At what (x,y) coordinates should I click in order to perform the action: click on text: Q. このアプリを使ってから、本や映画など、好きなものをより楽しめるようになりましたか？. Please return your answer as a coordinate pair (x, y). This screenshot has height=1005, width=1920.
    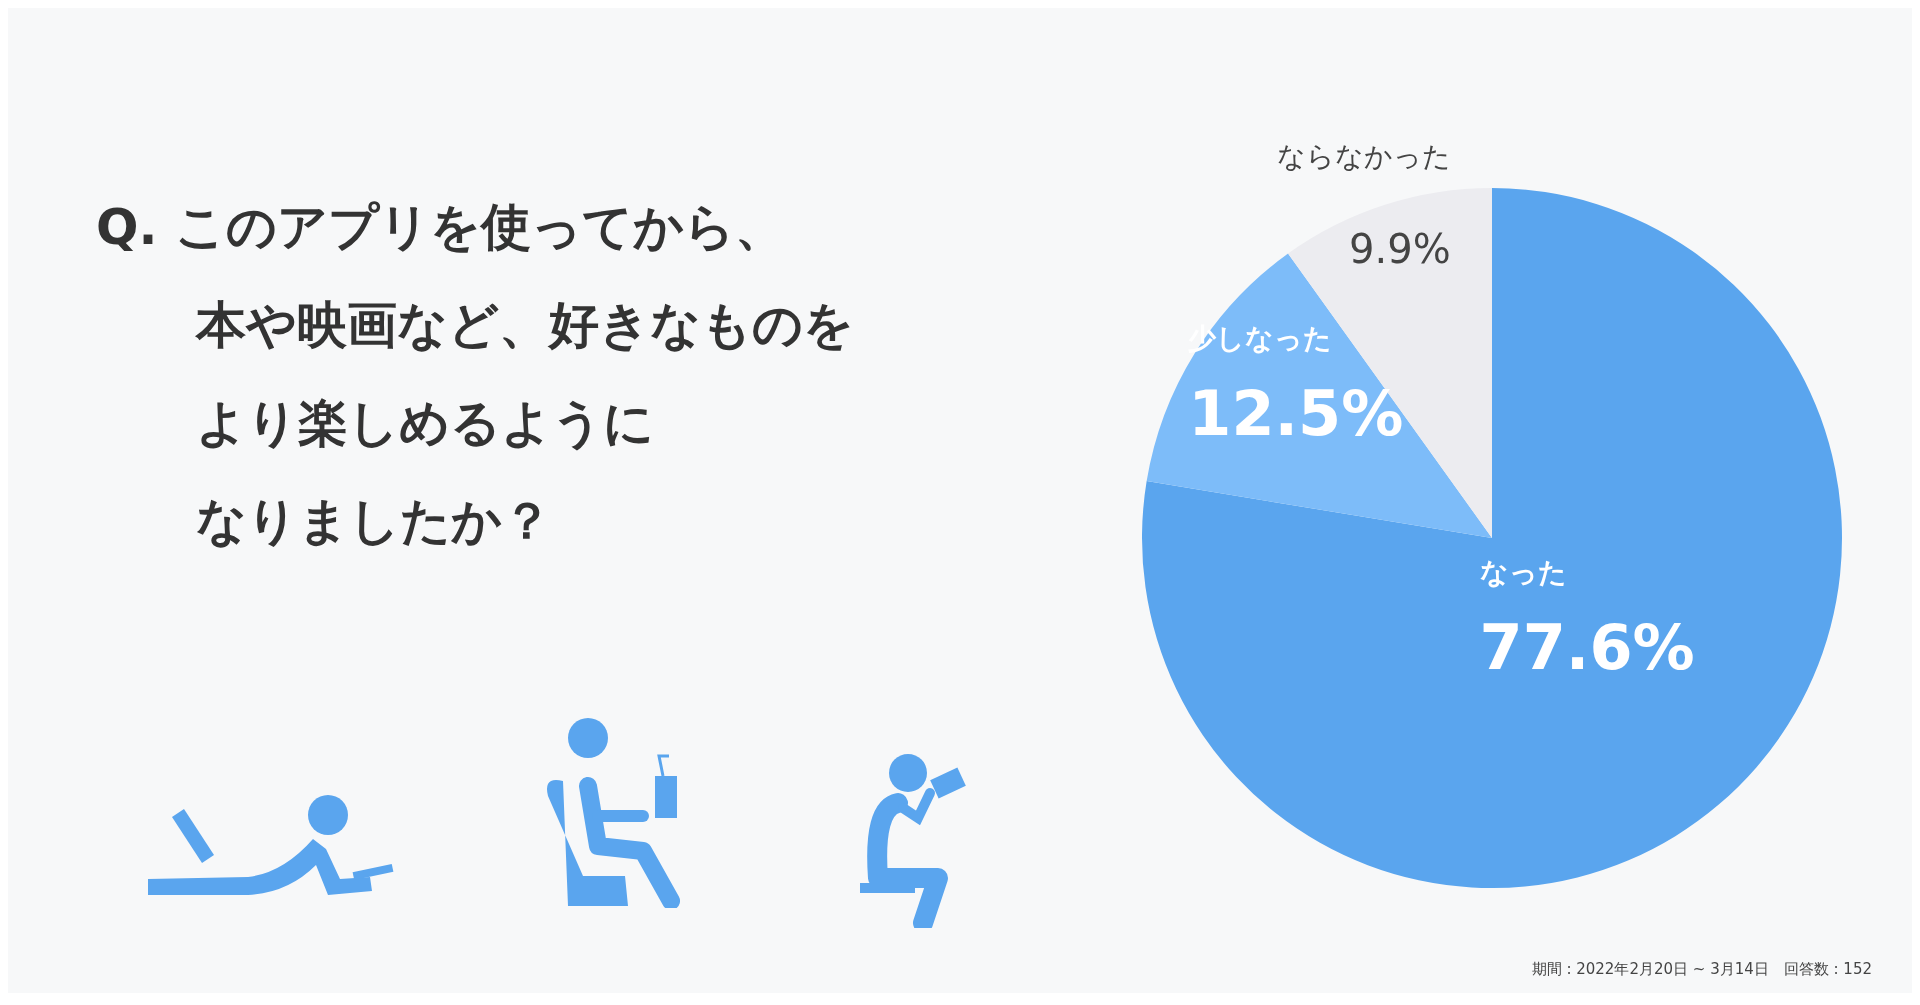
    Looking at the image, I should click on (475, 374).